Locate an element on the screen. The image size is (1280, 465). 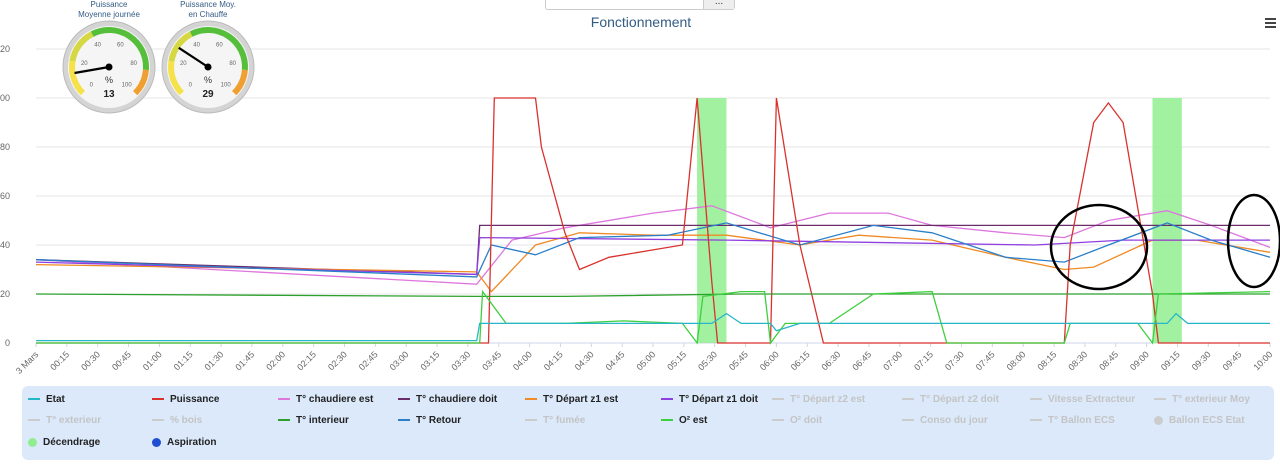
menu-icon is located at coordinates (1270, 23).